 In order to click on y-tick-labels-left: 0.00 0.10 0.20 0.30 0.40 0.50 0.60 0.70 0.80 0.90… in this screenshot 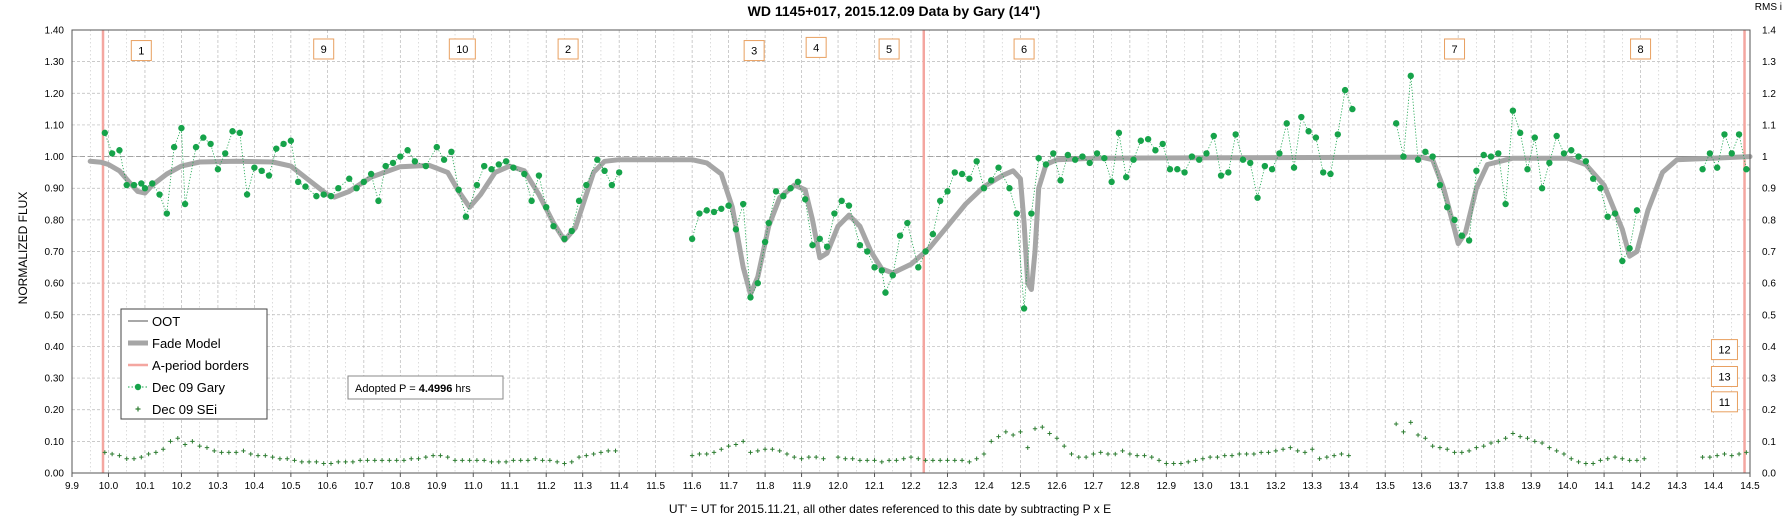, I will do `click(55, 253)`.